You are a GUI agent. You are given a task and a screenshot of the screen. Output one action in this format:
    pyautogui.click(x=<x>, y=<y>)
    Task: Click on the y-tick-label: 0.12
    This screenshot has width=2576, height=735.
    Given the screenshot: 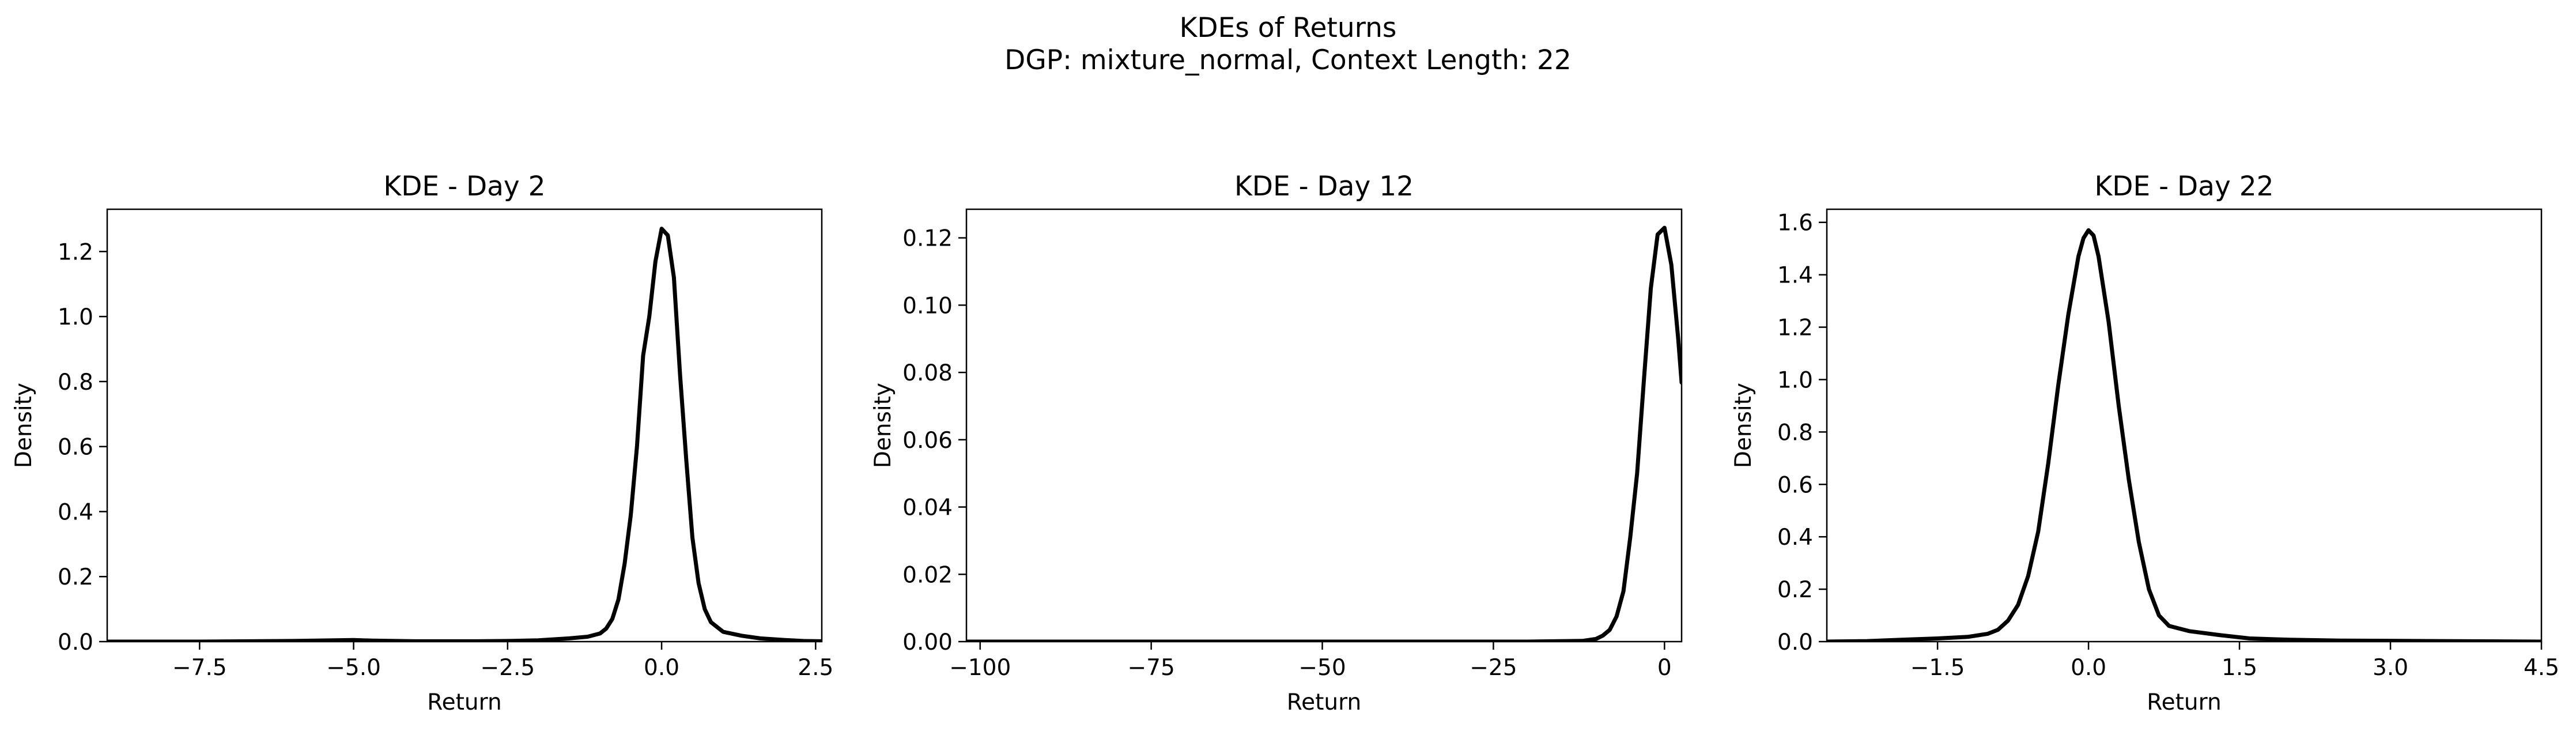 What is the action you would take?
    pyautogui.click(x=927, y=239)
    